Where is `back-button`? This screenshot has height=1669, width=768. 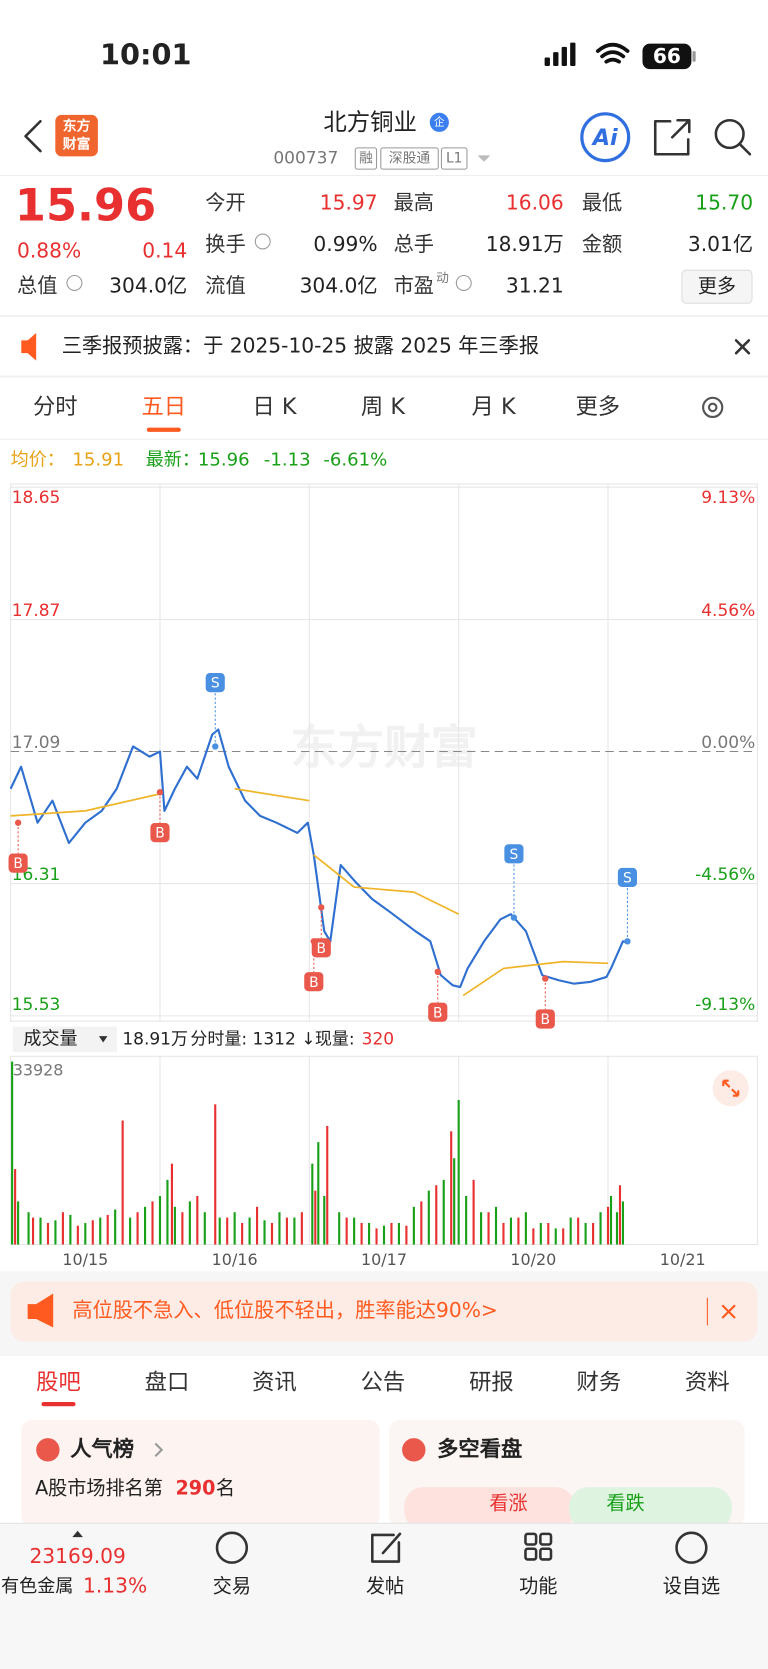 back-button is located at coordinates (33, 136).